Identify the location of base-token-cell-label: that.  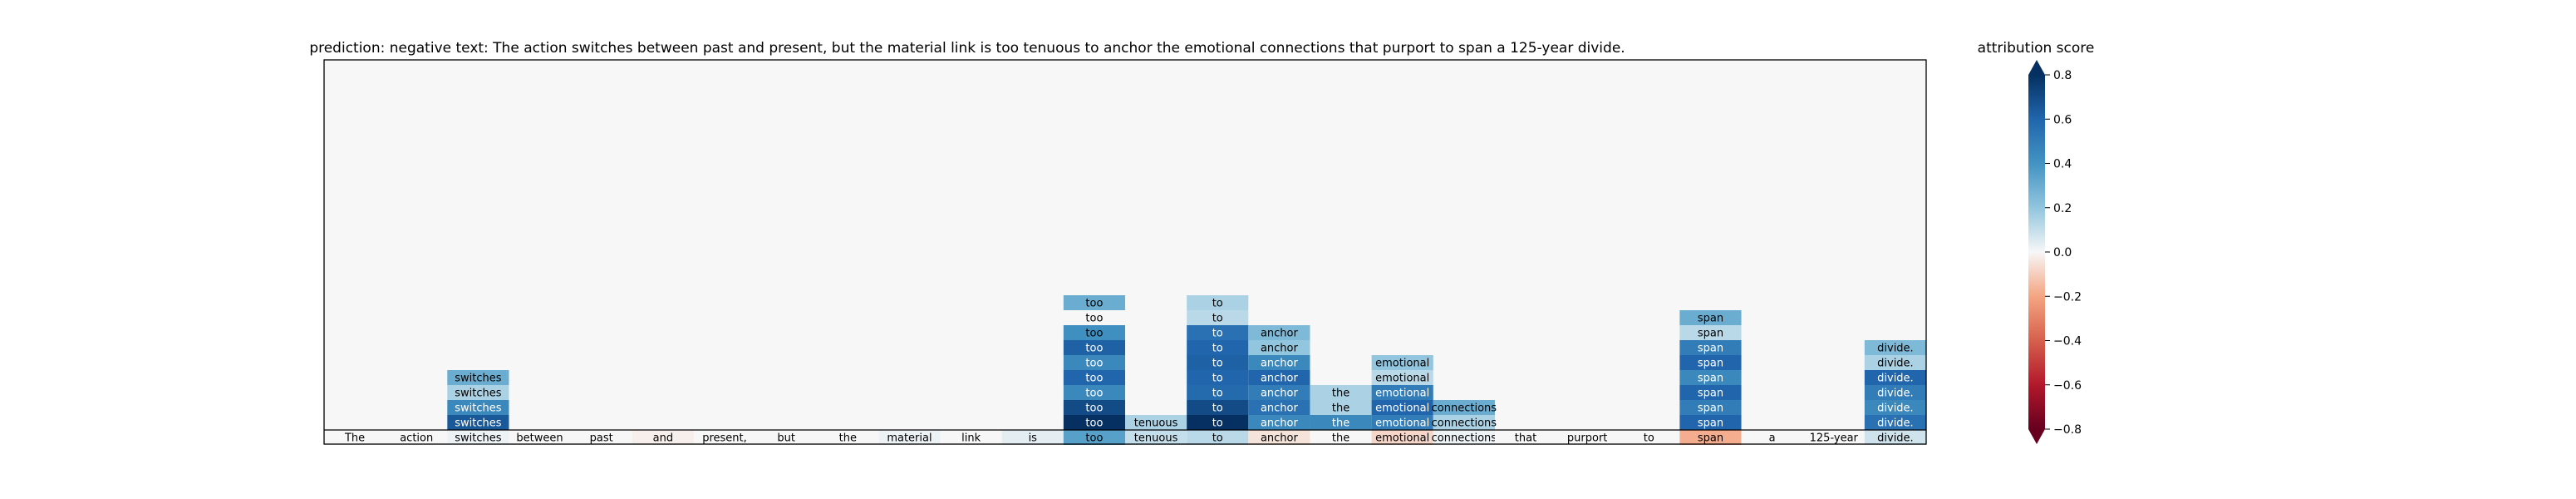
(1525, 438).